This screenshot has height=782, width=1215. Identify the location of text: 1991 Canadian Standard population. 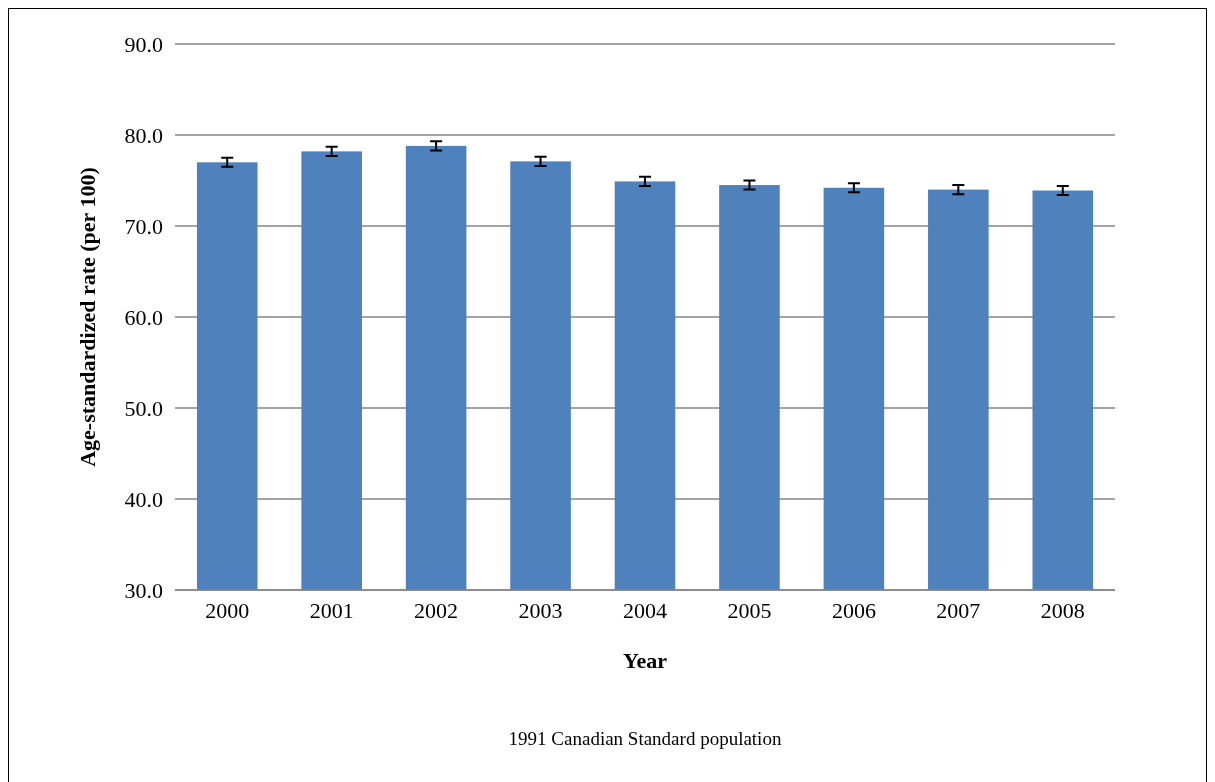
(645, 738).